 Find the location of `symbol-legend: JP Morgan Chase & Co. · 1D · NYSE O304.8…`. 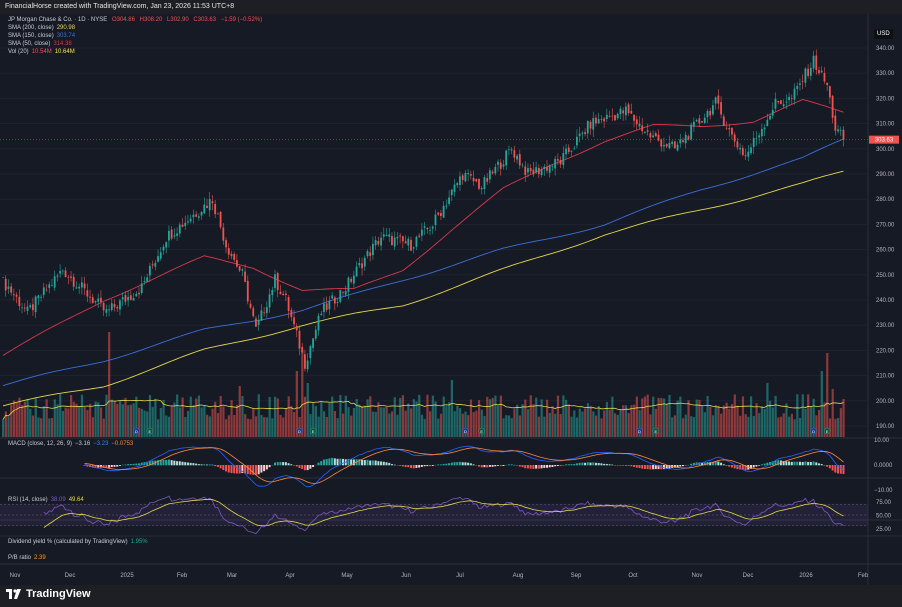

symbol-legend: JP Morgan Chase & Co. · 1D · NYSE O304.8… is located at coordinates (136, 20).